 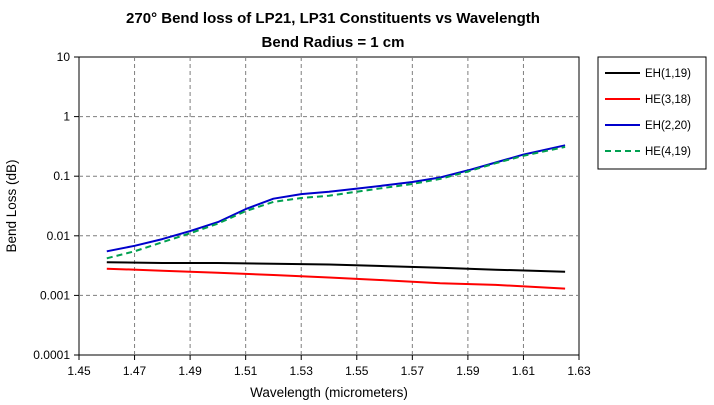 I want to click on x-tick-label: 1.57, so click(x=413, y=371).